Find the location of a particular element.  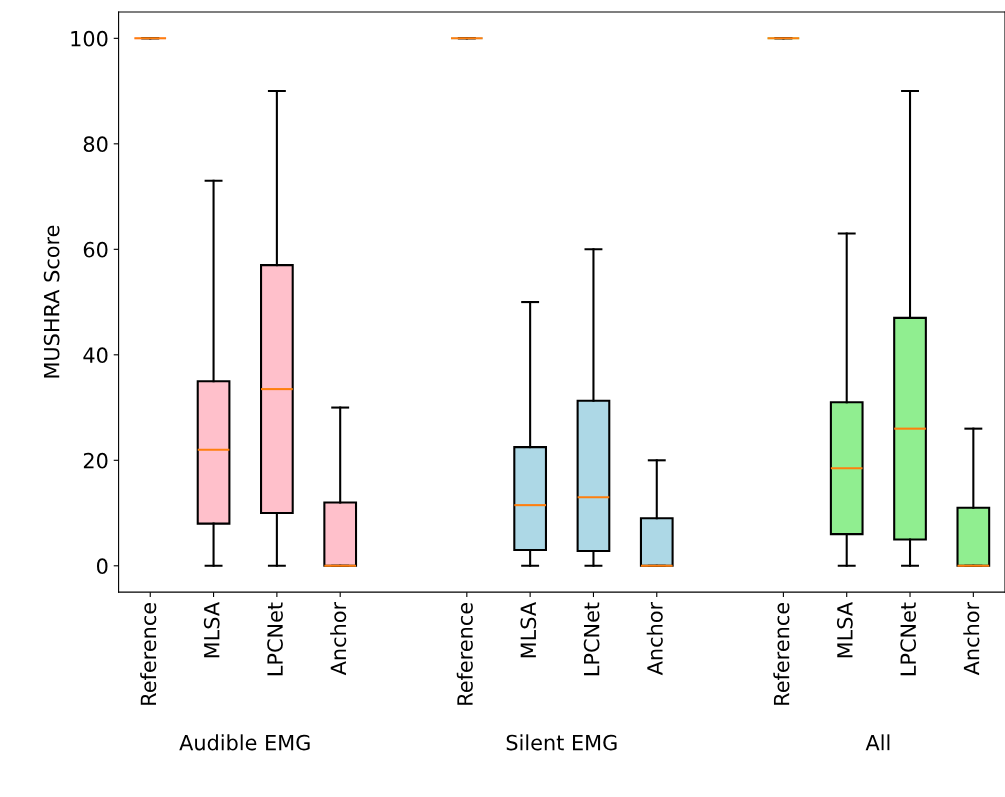

text: Silent EMG is located at coordinates (561, 742).